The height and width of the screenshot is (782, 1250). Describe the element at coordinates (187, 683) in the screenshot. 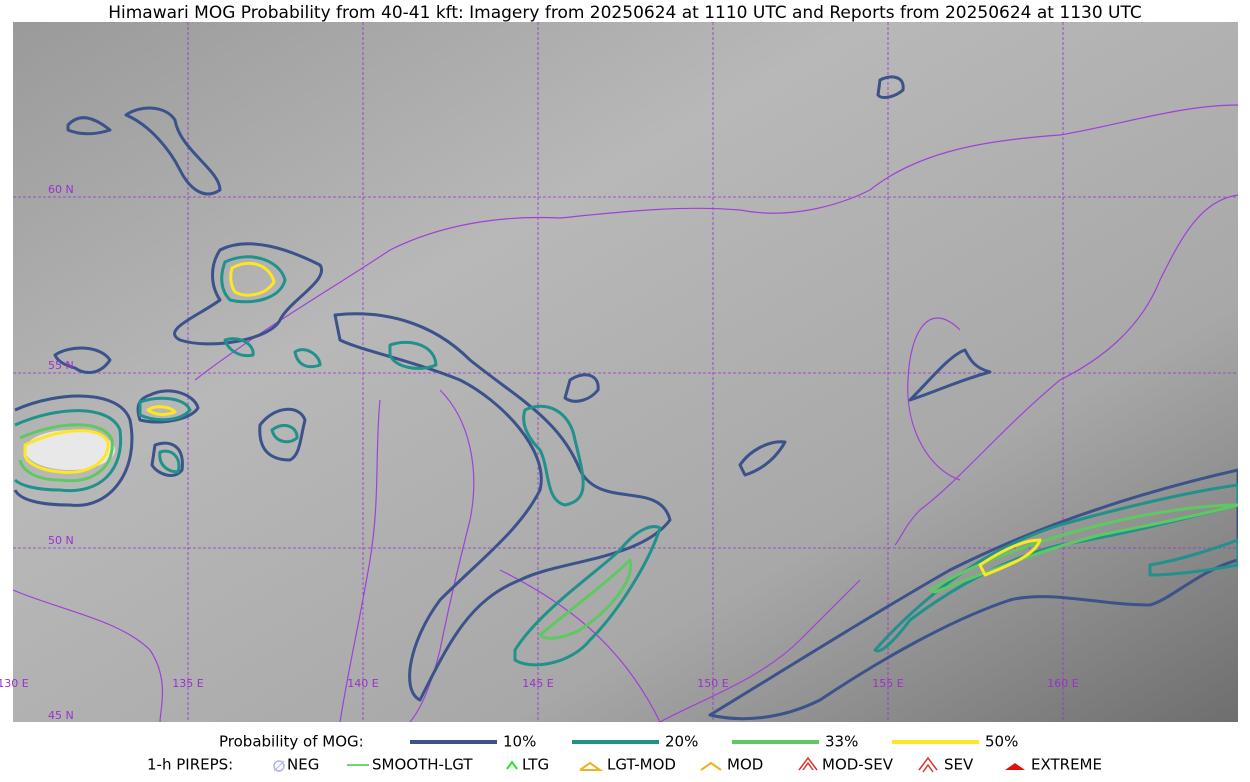

I see `lon-label: 135 E` at that location.